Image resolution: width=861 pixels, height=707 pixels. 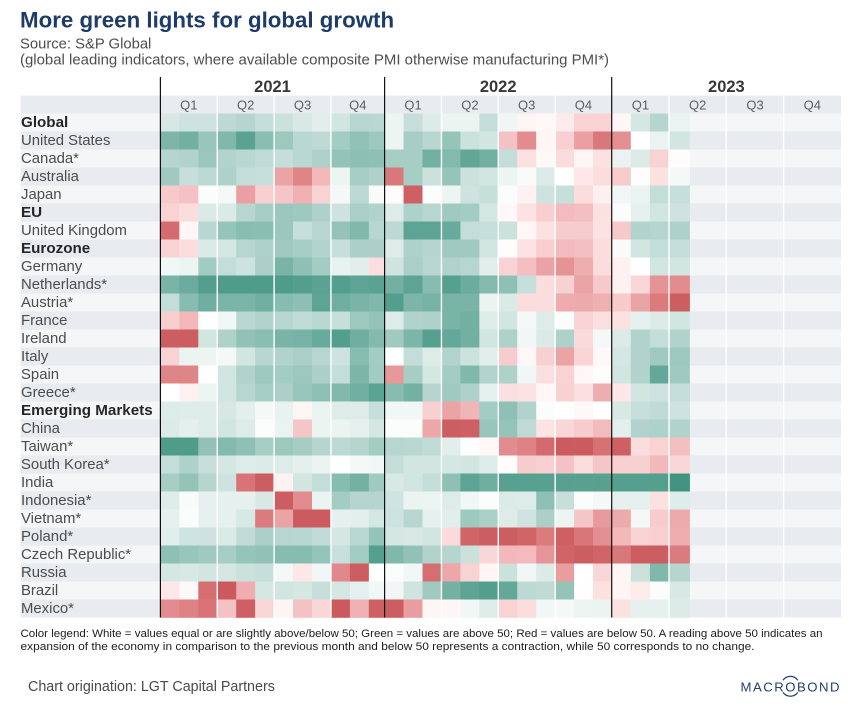 What do you see at coordinates (726, 87) in the screenshot?
I see `svg-text: 2023` at bounding box center [726, 87].